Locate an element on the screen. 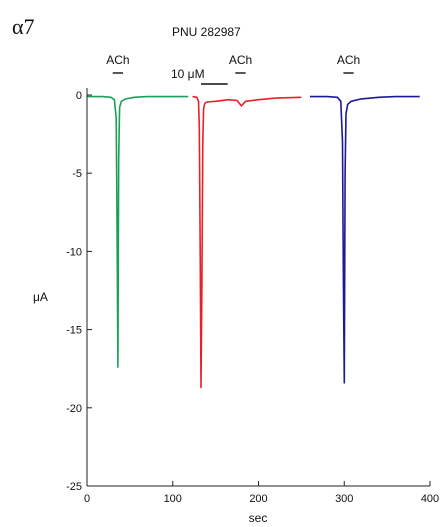 This screenshot has height=527, width=443. y-axis-label: μA is located at coordinates (40, 297).